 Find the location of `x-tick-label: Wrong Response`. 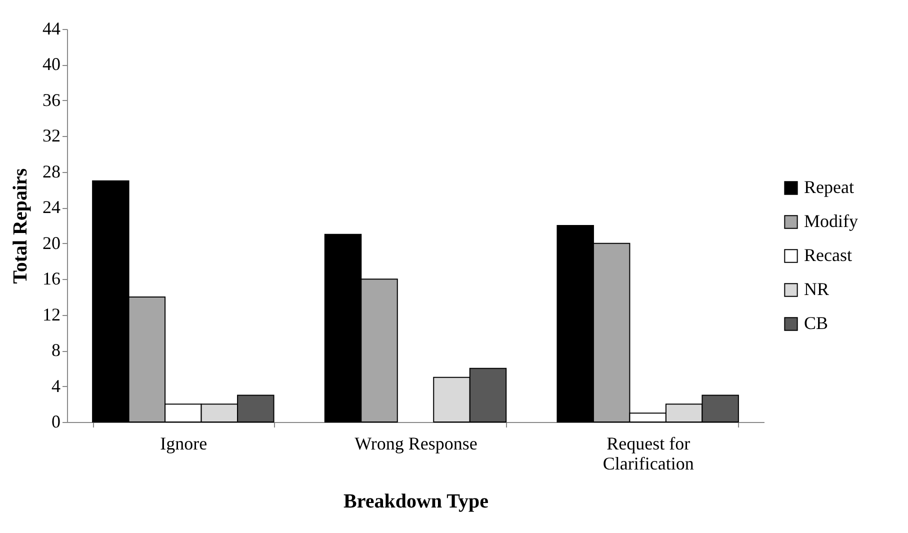

x-tick-label: Wrong Response is located at coordinates (416, 444).